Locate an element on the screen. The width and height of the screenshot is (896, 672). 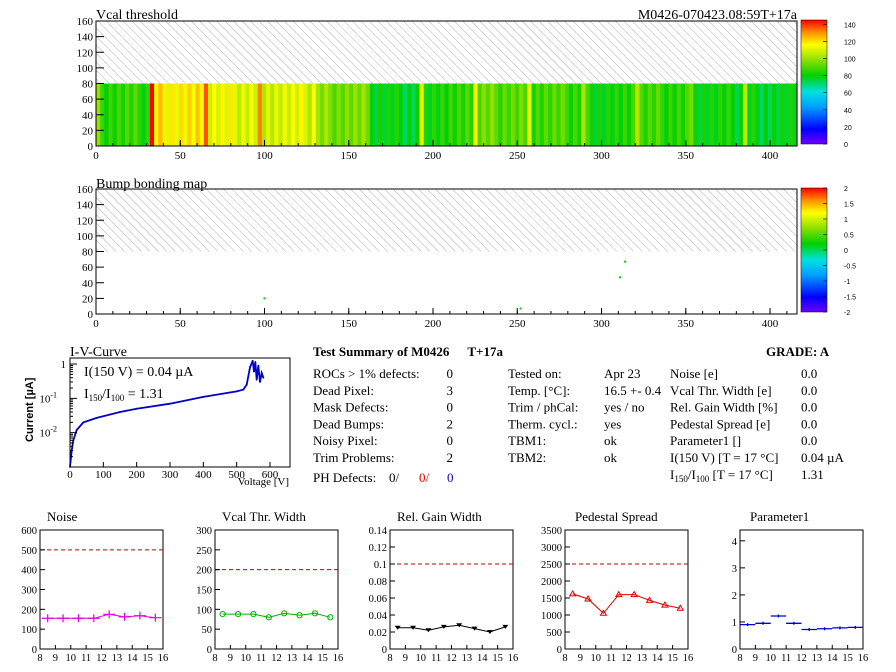
ph-defects-value-3: 0 is located at coordinates (450, 477).